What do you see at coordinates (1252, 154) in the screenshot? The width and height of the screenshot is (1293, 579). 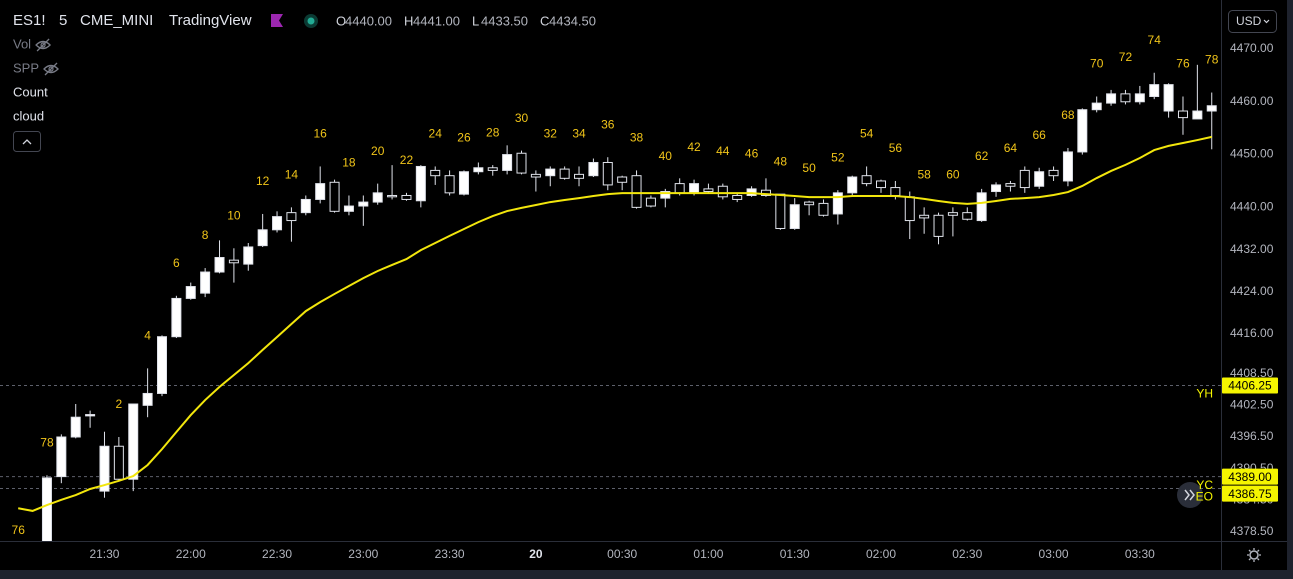 I see `y-tick-label: 4450.00` at bounding box center [1252, 154].